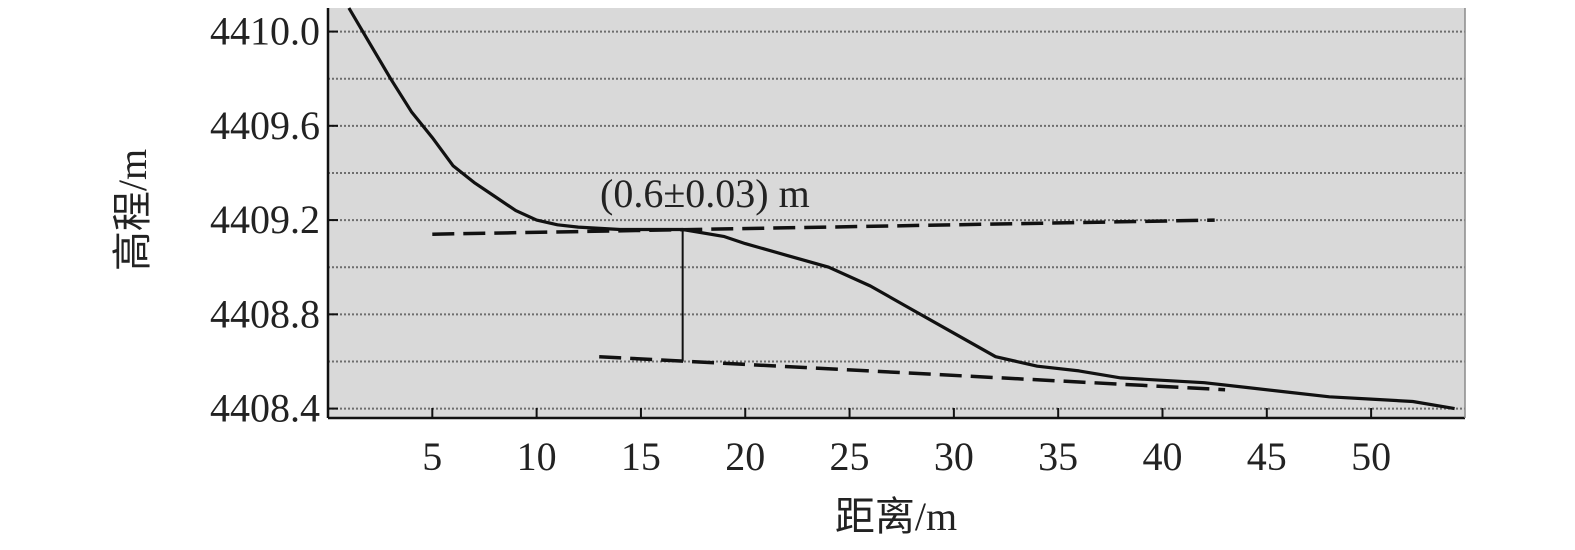 This screenshot has width=1575, height=550. I want to click on y-tick-label: 4408.4, so click(265, 408).